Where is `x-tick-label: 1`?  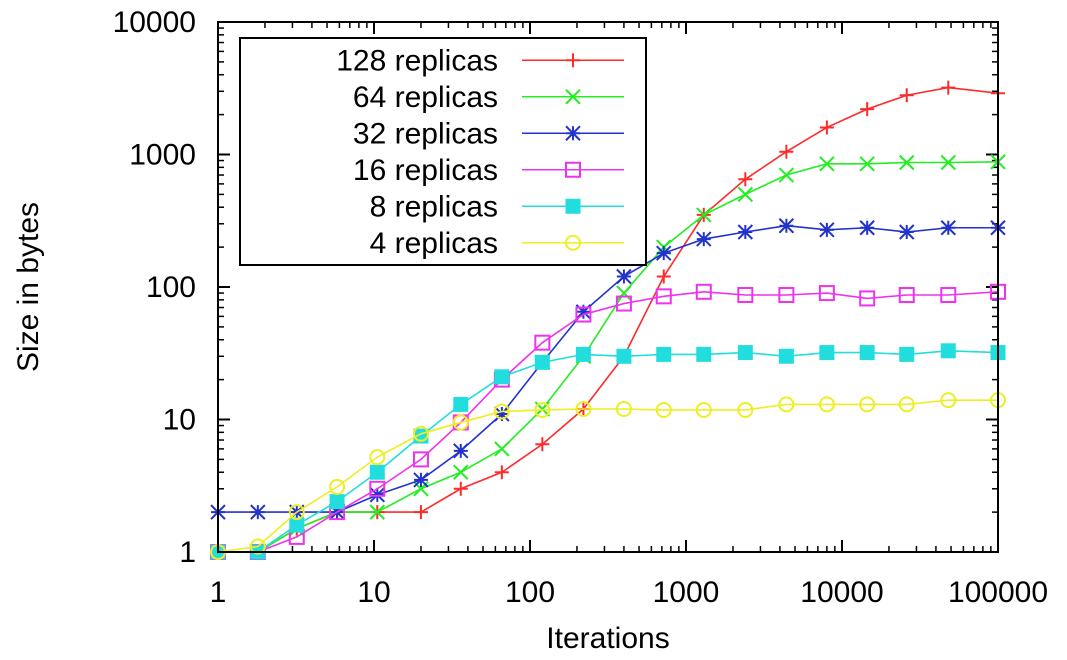
x-tick-label: 1 is located at coordinates (218, 592).